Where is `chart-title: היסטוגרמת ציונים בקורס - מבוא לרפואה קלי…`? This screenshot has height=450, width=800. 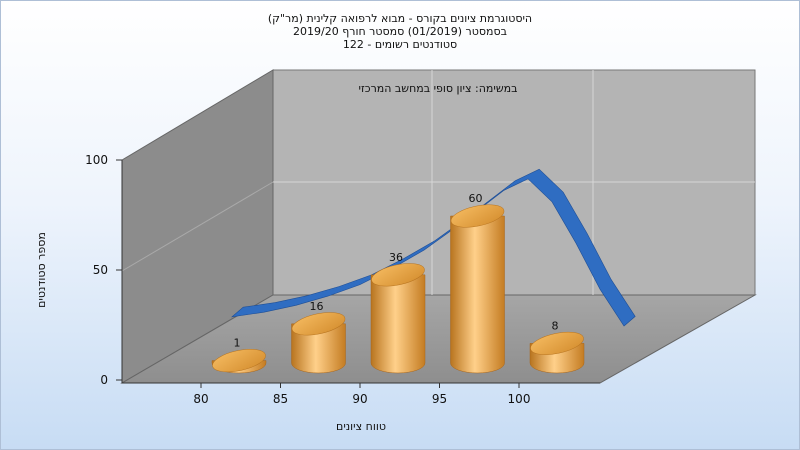 chart-title: היסטוגרמת ציונים בקורס - מבוא לרפואה קלי… is located at coordinates (400, 18).